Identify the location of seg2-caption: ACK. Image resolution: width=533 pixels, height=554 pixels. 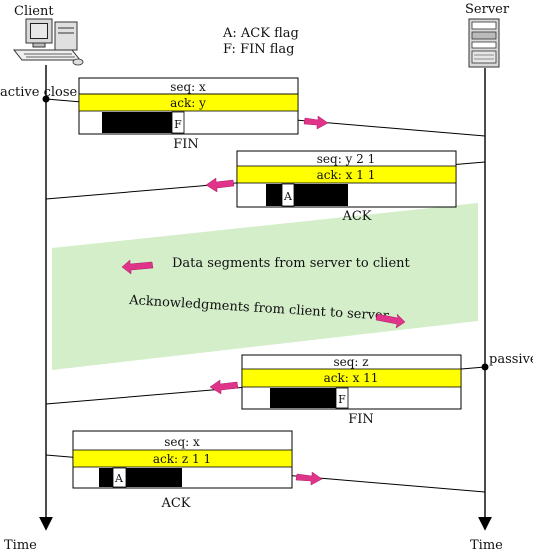
(356, 216).